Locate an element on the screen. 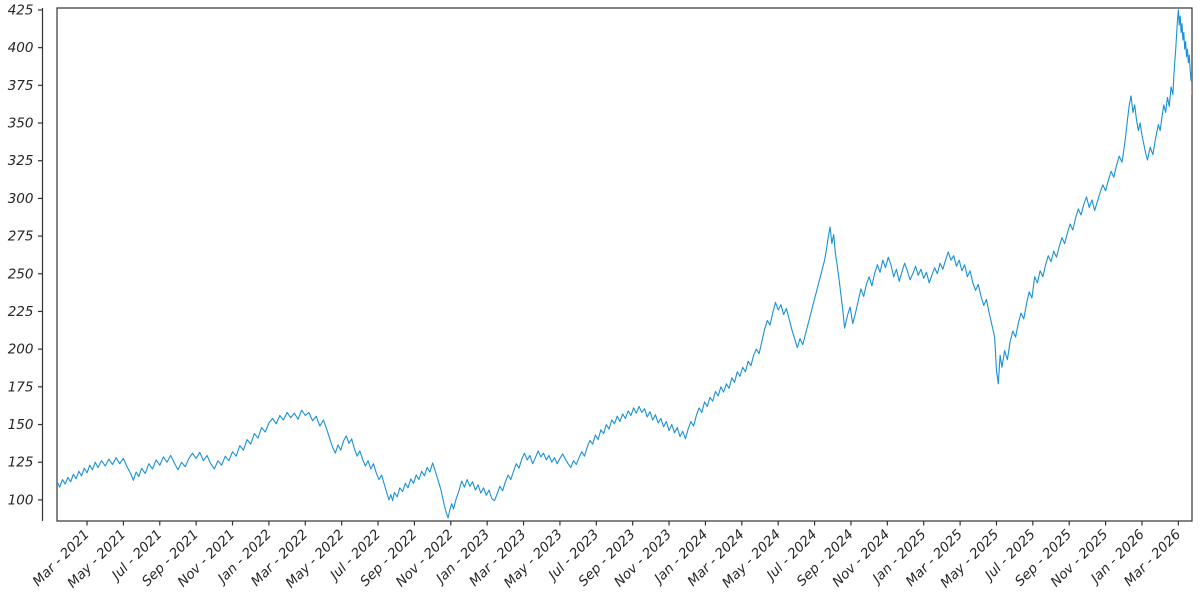 The width and height of the screenshot is (1200, 600). y-tick-label: 200 is located at coordinates (21, 350).